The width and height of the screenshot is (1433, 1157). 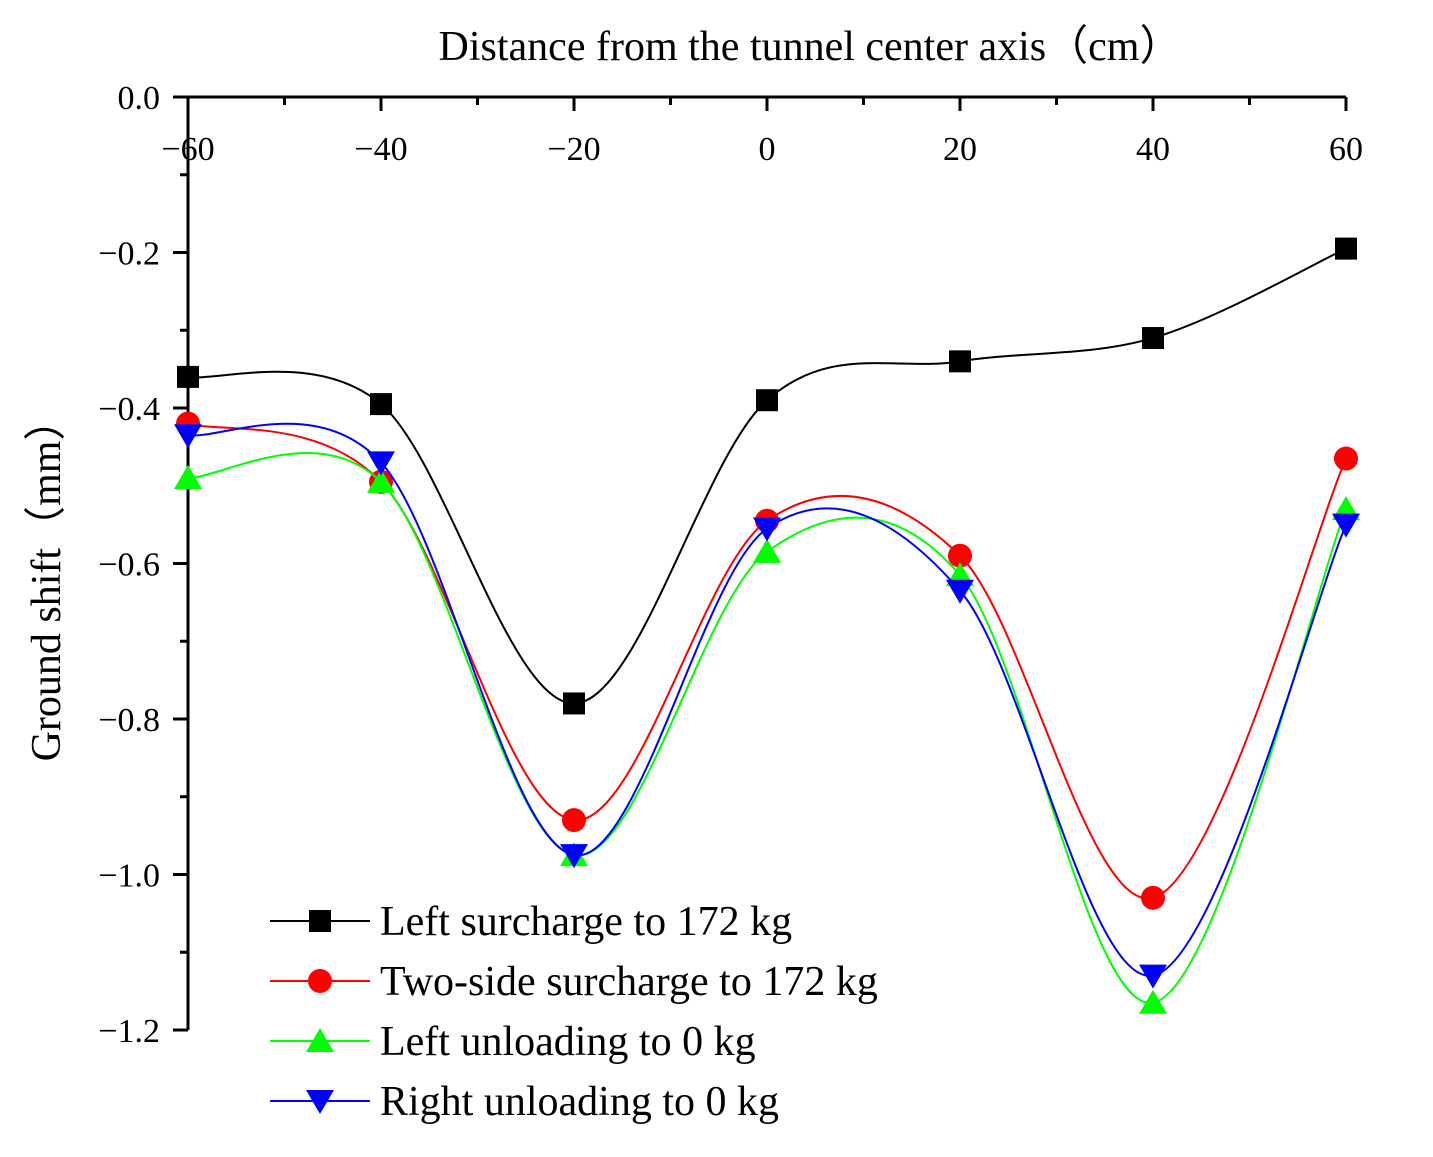 I want to click on legend-label: Left unloading to 0 kg, so click(x=568, y=1042).